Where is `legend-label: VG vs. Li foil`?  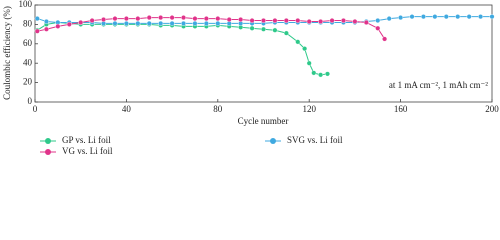 legend-label: VG vs. Li foil is located at coordinates (87, 151).